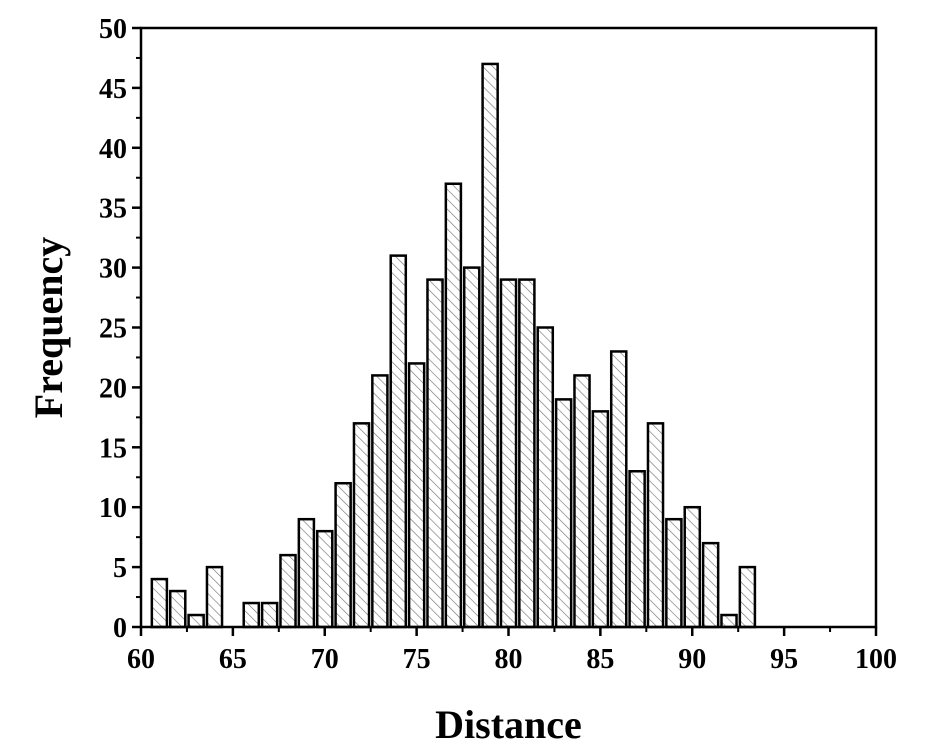 The image size is (945, 751). I want to click on x-tick-label: 90, so click(692, 659).